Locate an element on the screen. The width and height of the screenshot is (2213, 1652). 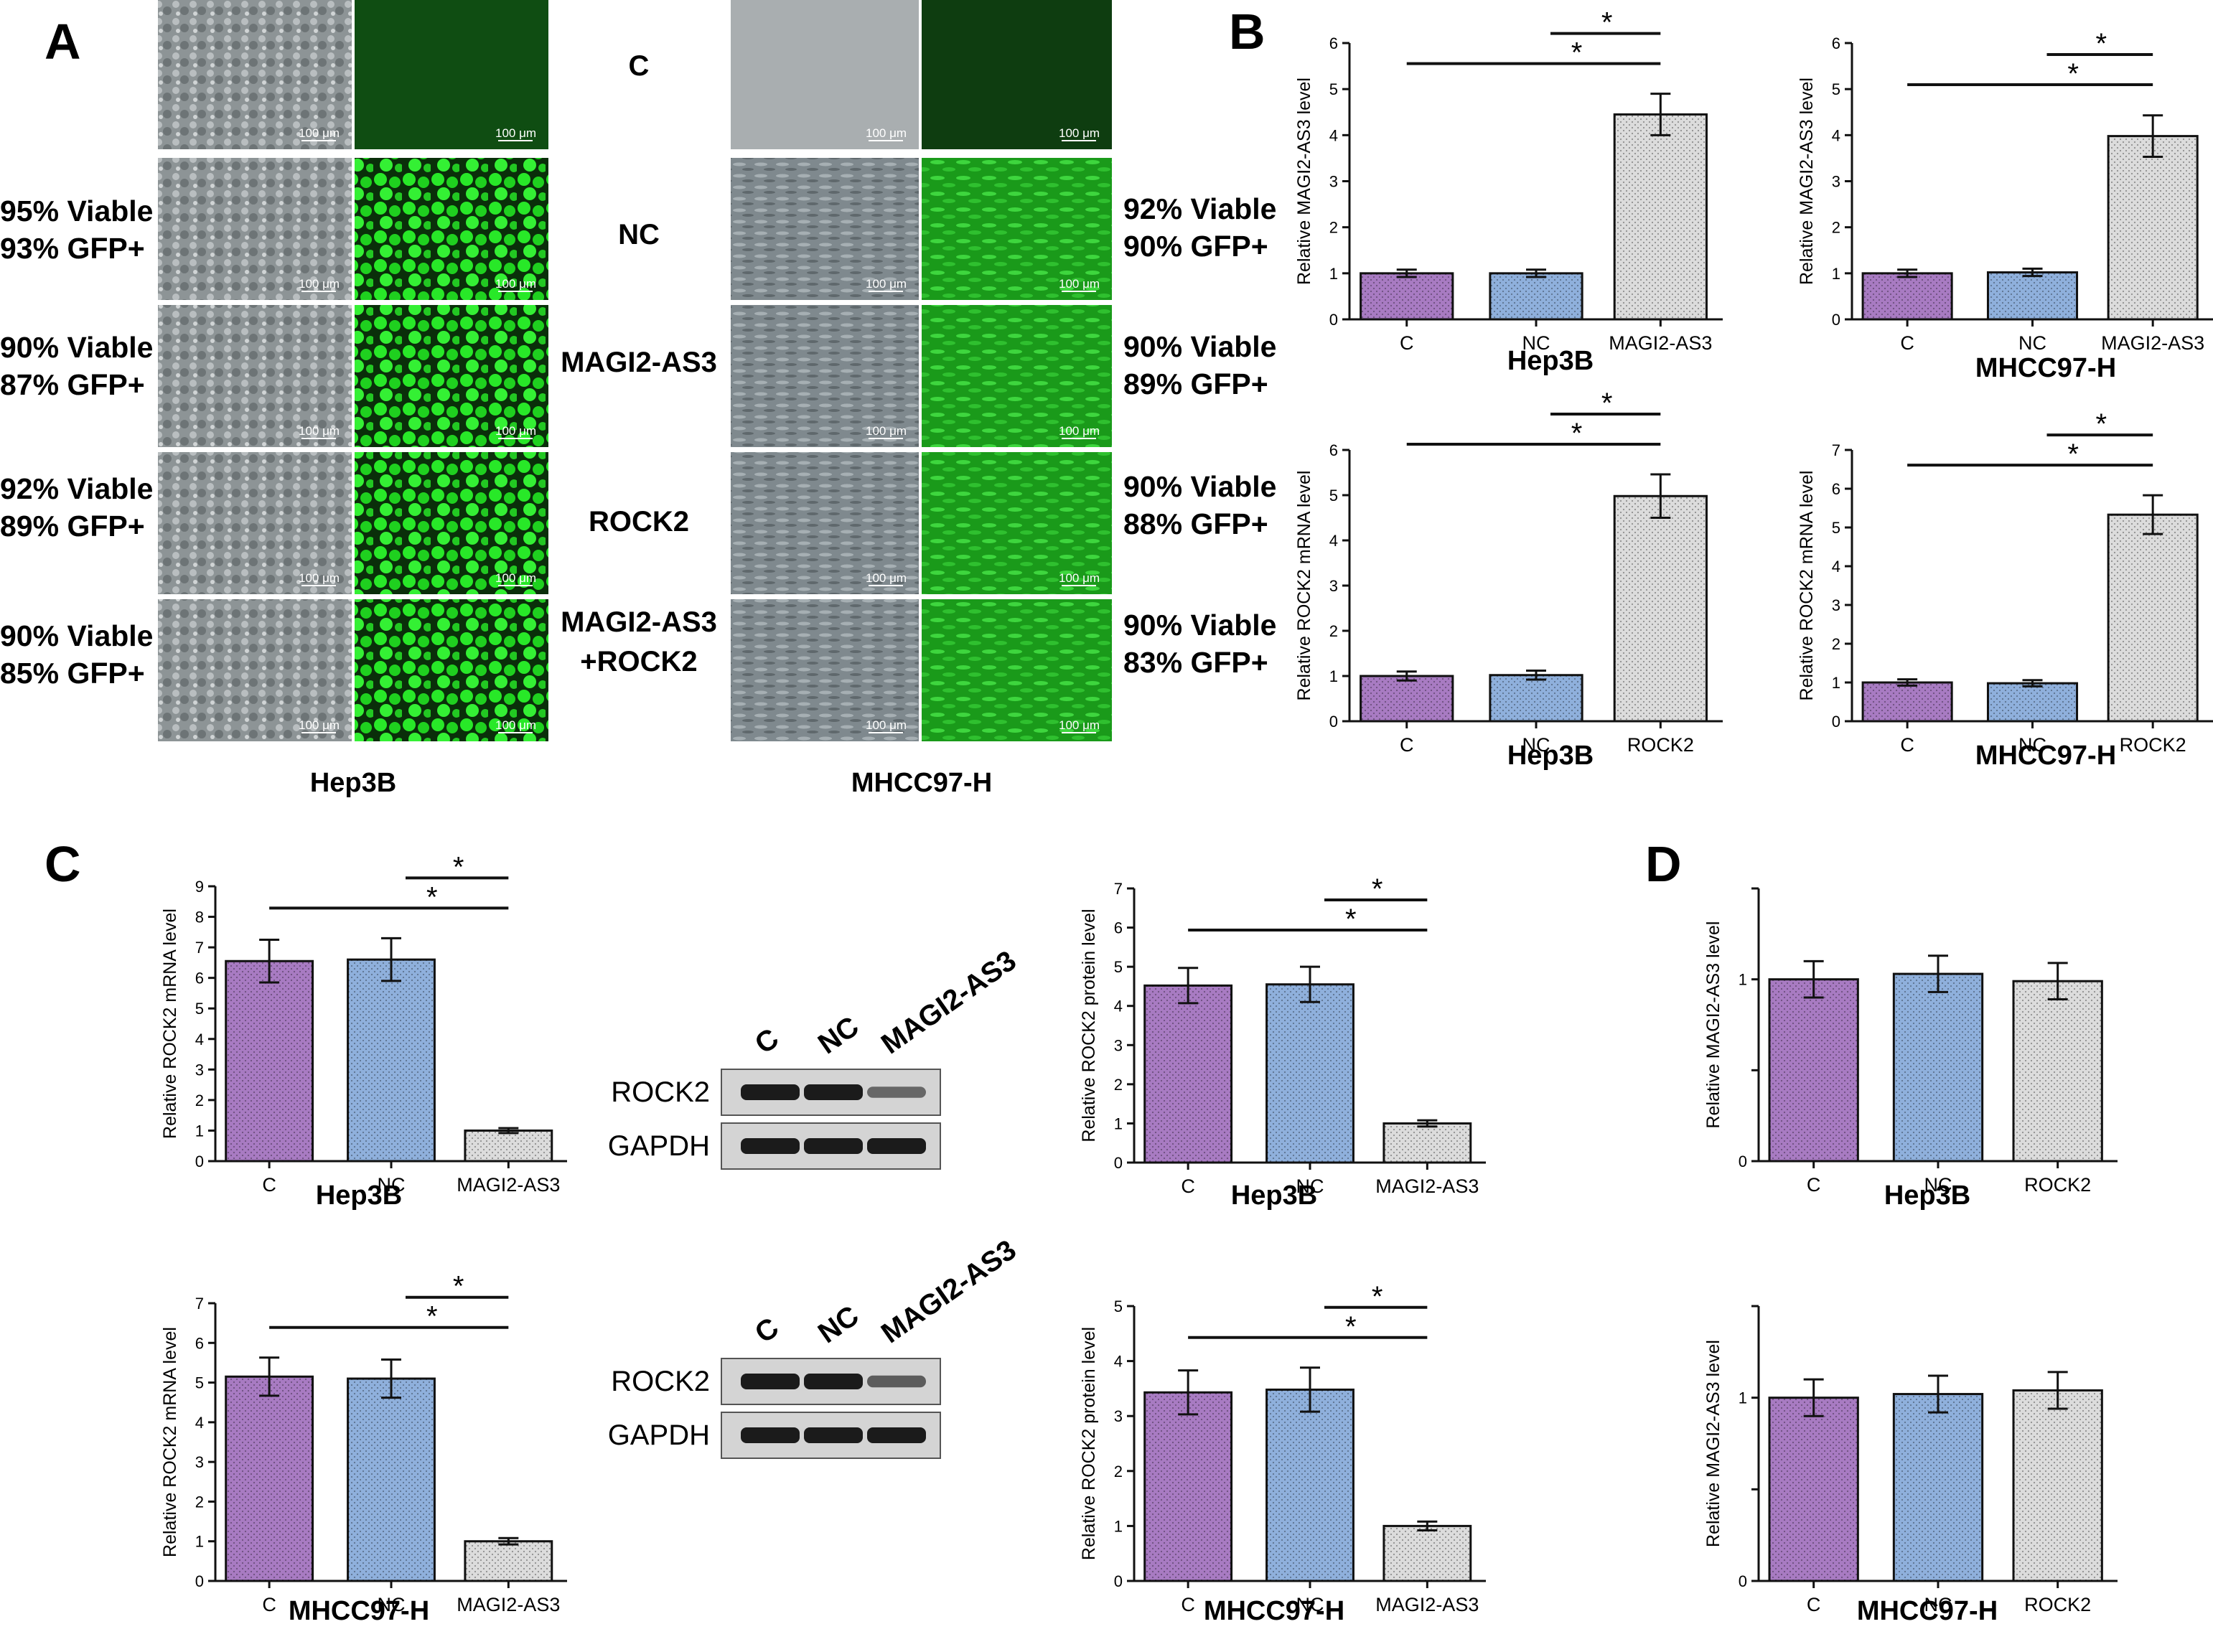
panel-letter-c: C is located at coordinates (63, 864).